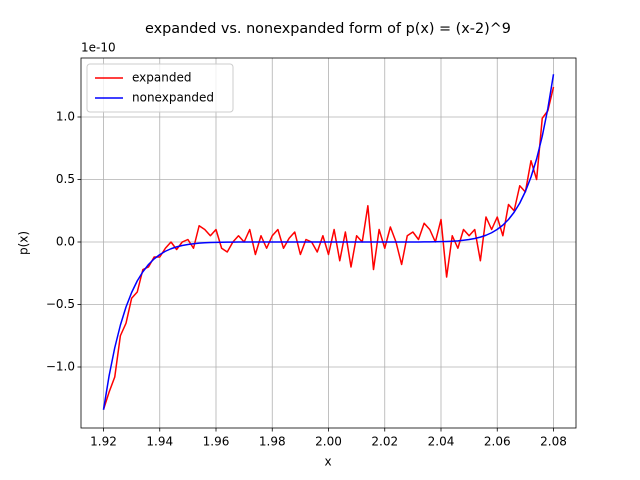 The height and width of the screenshot is (480, 640). I want to click on x-tick-label: 2.00, so click(328, 442).